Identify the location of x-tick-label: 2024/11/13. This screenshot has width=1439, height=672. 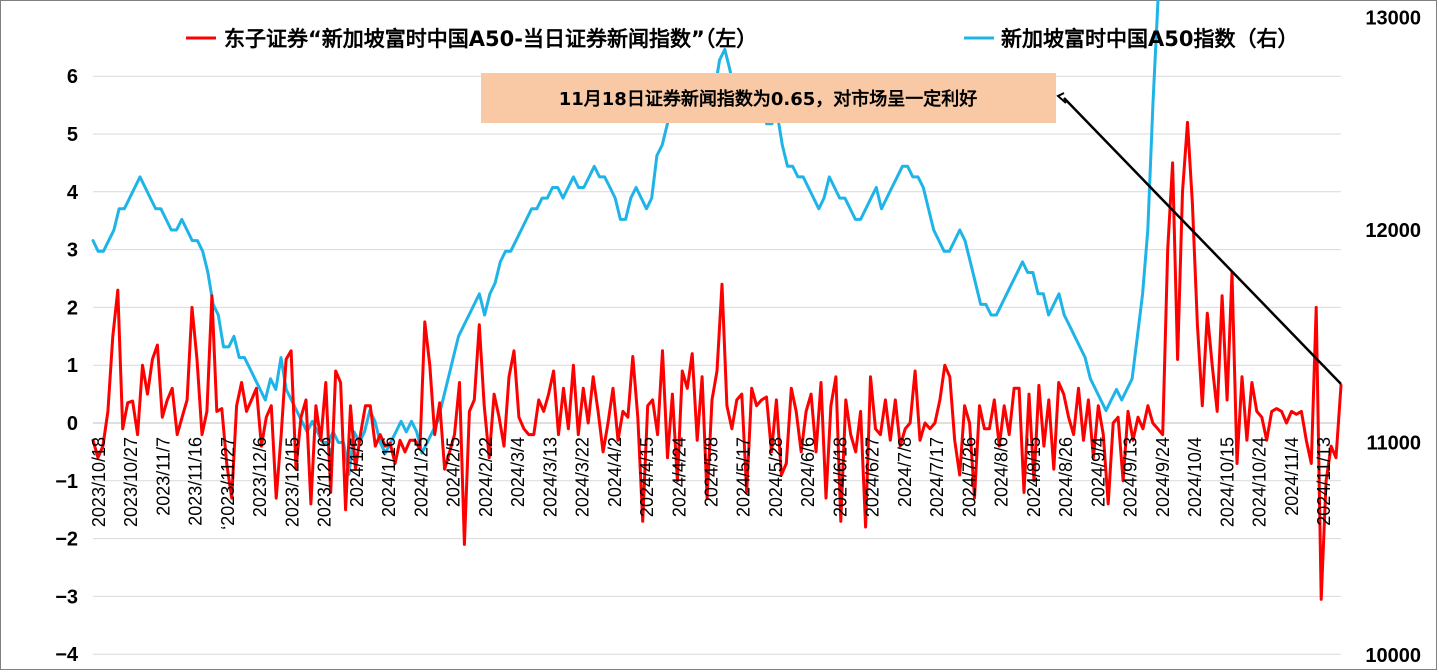
(1324, 481).